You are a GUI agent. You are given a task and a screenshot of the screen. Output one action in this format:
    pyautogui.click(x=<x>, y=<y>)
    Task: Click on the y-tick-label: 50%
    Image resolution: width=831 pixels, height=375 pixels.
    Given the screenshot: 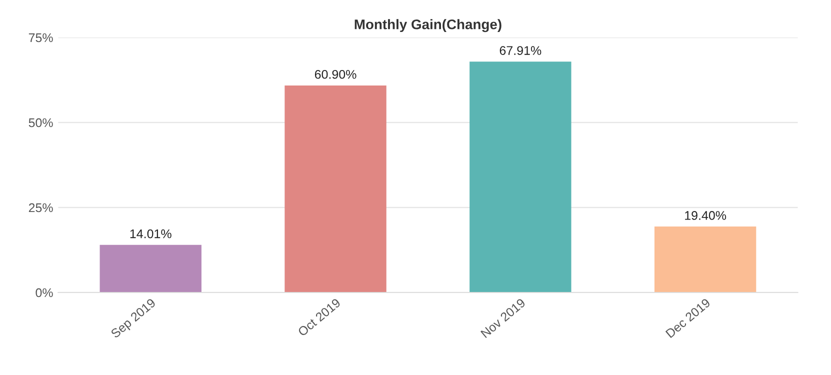 What is the action you would take?
    pyautogui.click(x=40, y=123)
    